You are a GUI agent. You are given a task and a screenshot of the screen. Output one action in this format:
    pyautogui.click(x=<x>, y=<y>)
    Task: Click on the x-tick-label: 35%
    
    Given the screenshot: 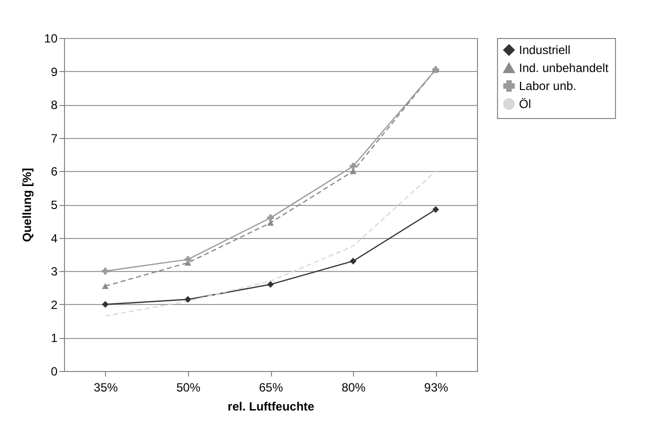 What is the action you would take?
    pyautogui.click(x=106, y=387)
    